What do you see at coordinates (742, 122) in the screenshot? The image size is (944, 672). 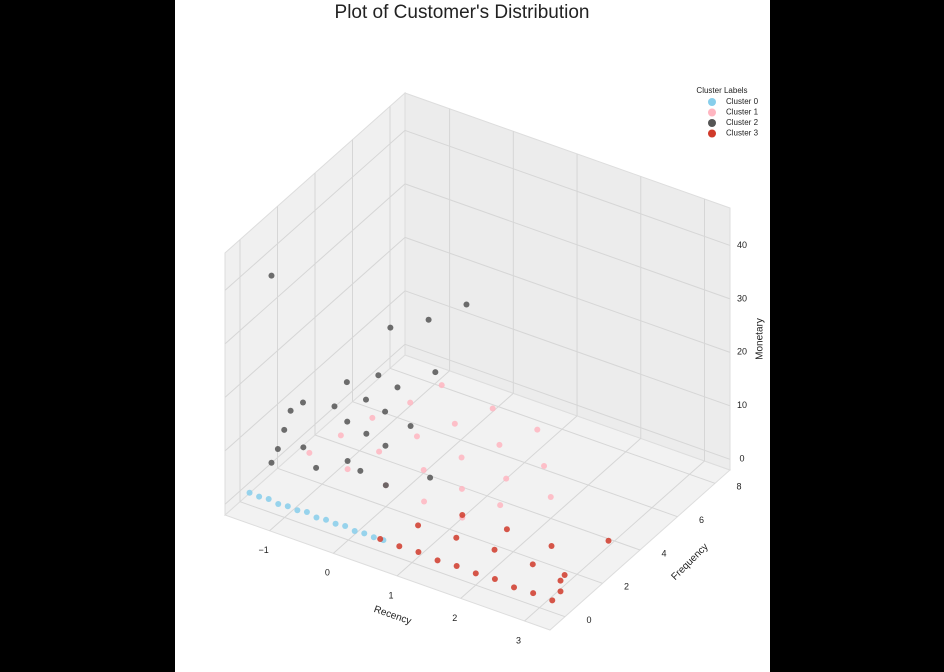 I see `legend-label: Cluster 2` at bounding box center [742, 122].